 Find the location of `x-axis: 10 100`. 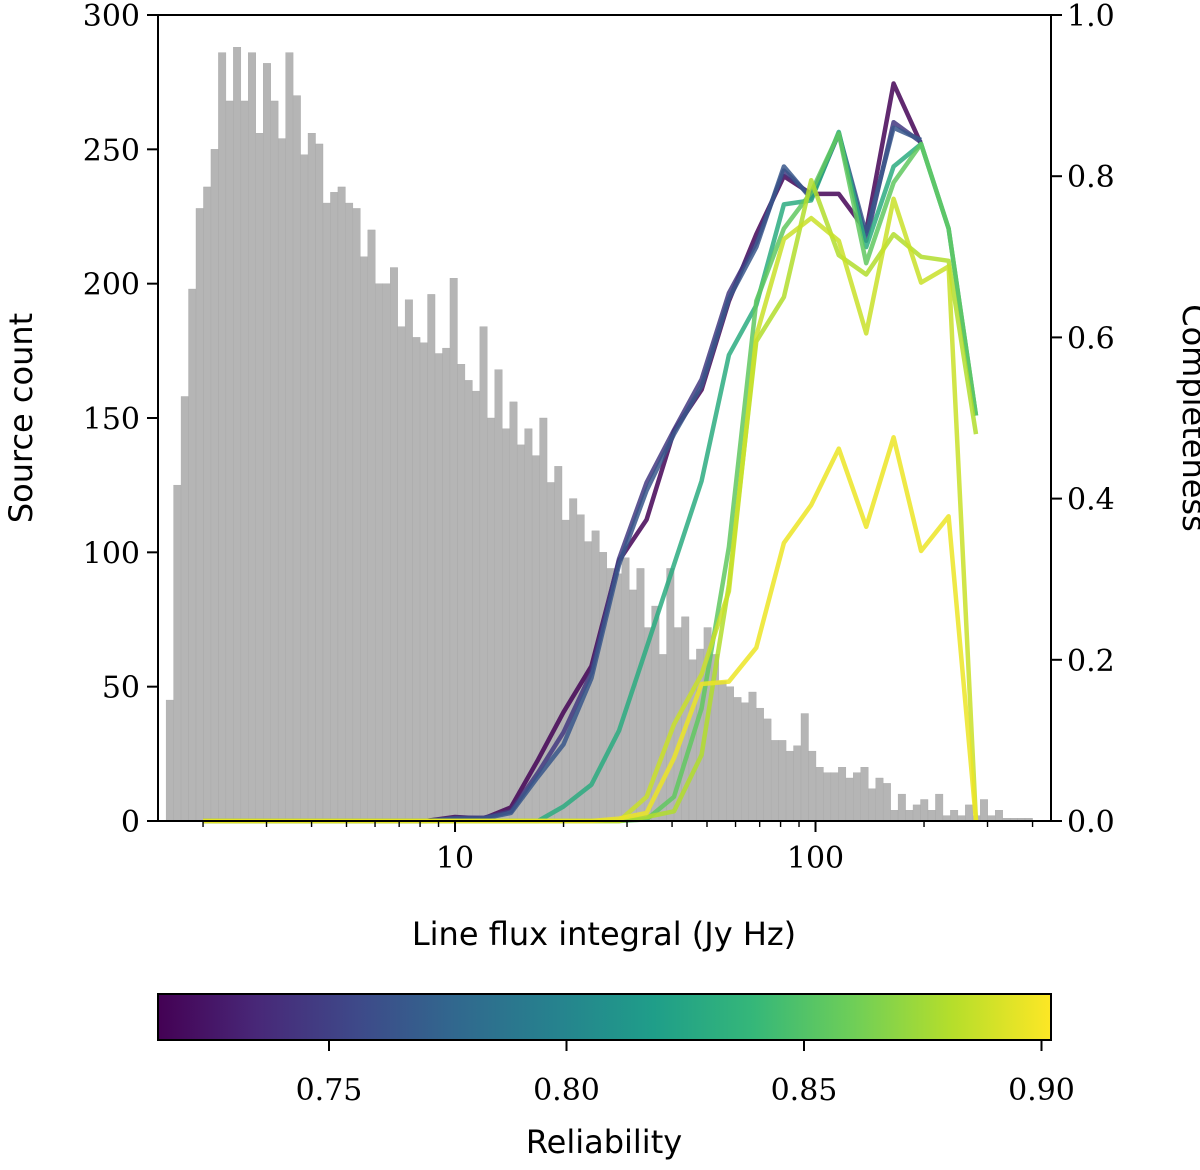

x-axis: 10 100 is located at coordinates (618, 848).